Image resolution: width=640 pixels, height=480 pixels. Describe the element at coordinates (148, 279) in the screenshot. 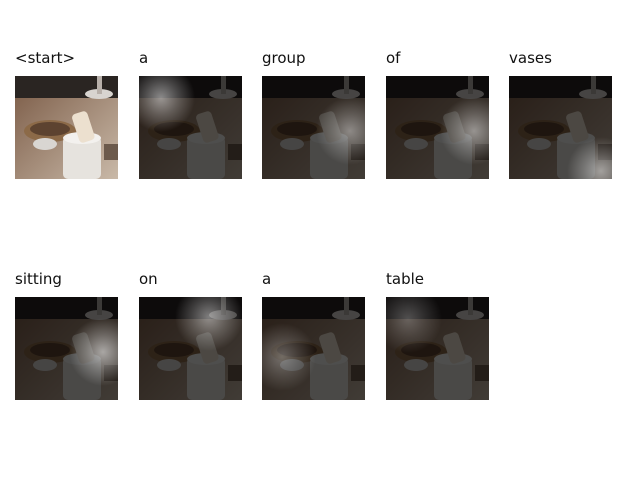

I see `caption-word: on` at that location.